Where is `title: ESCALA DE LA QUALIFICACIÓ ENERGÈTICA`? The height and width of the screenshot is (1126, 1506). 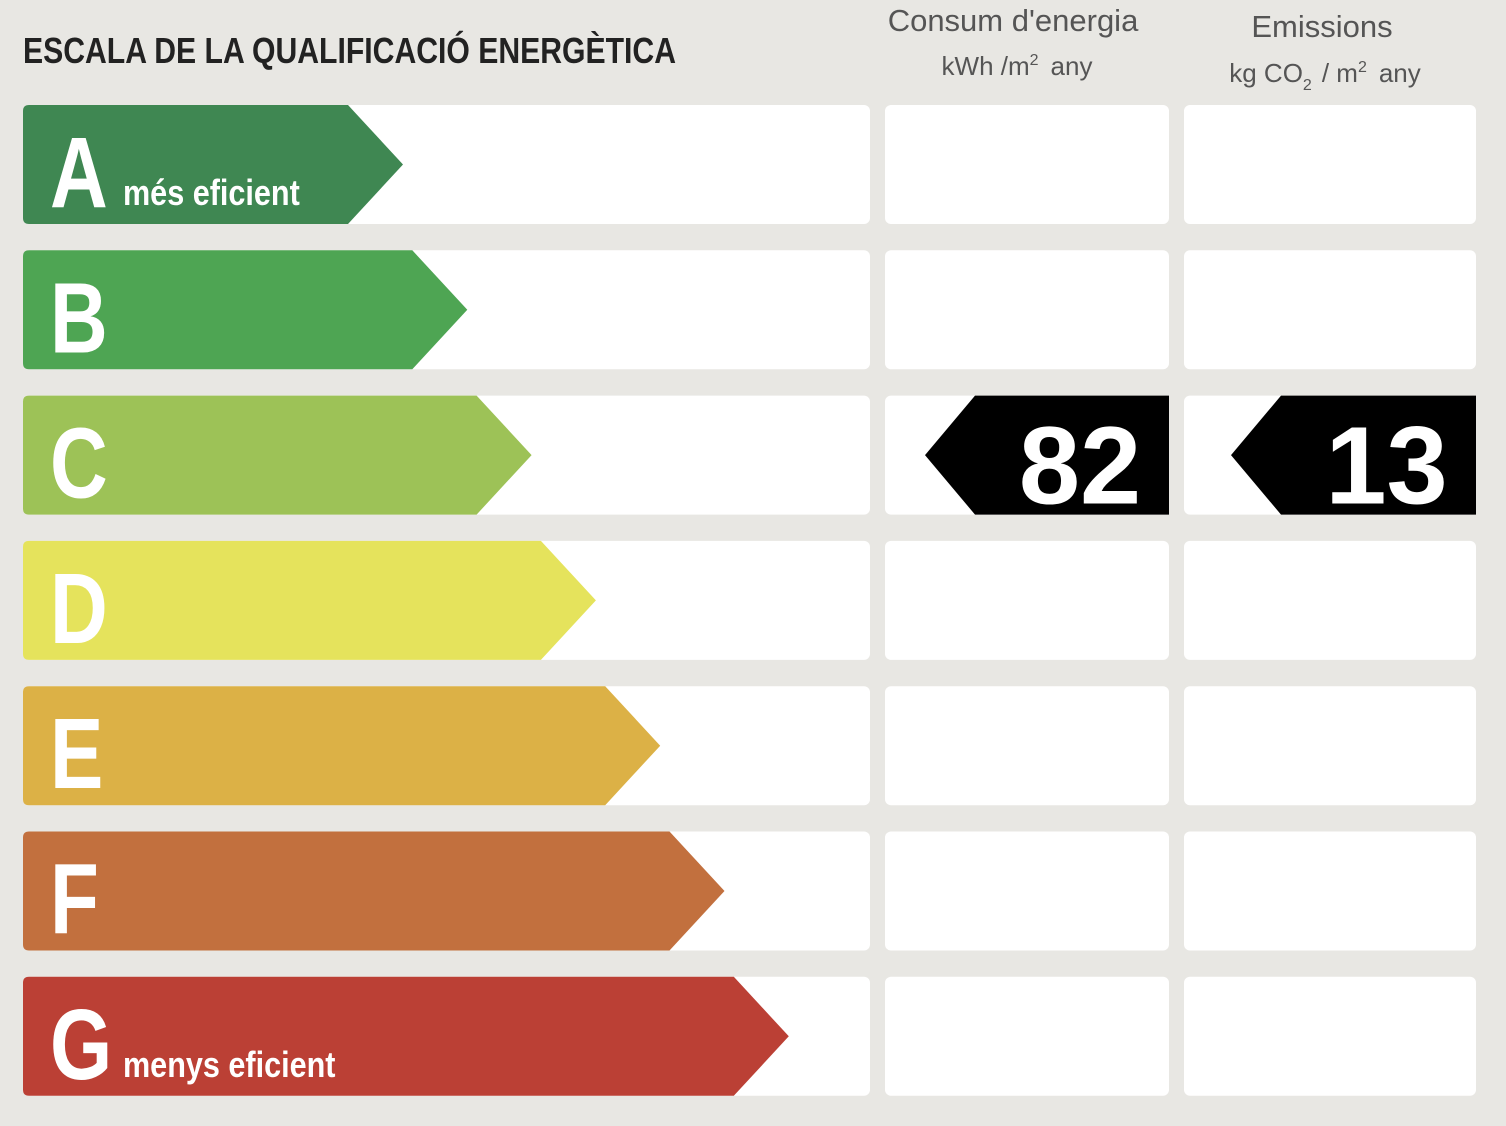
title: ESCALA DE LA QUALIFICACIÓ ENERGÈTICA is located at coordinates (349, 50).